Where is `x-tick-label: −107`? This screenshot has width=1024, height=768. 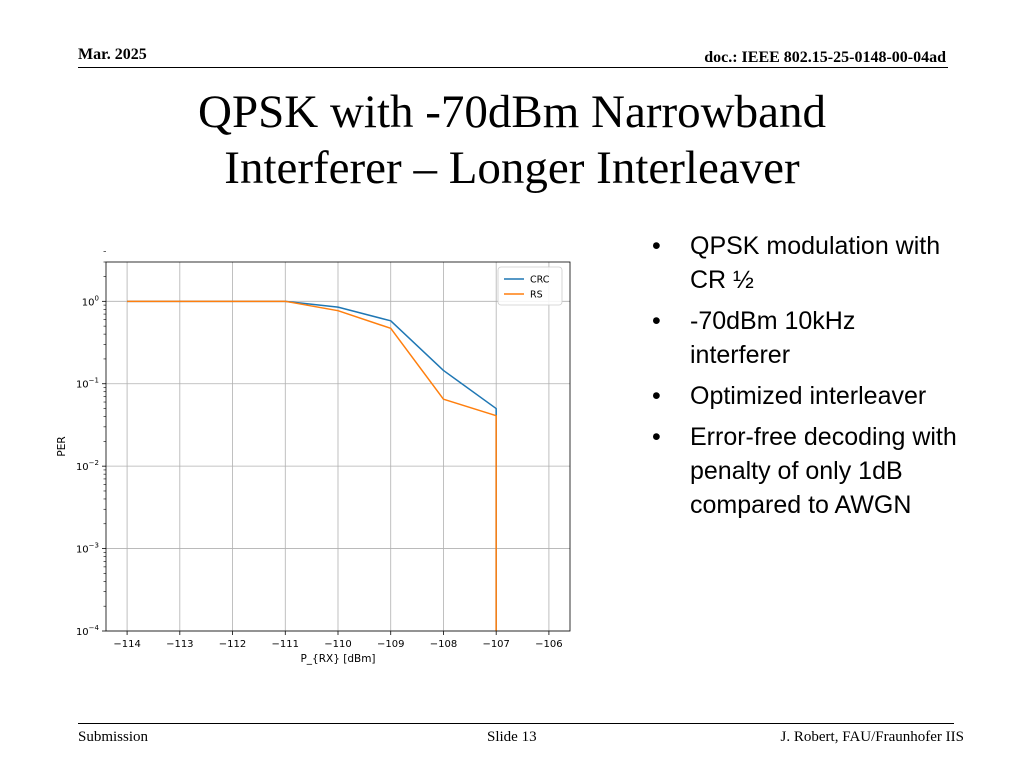
x-tick-label: −107 is located at coordinates (495, 644).